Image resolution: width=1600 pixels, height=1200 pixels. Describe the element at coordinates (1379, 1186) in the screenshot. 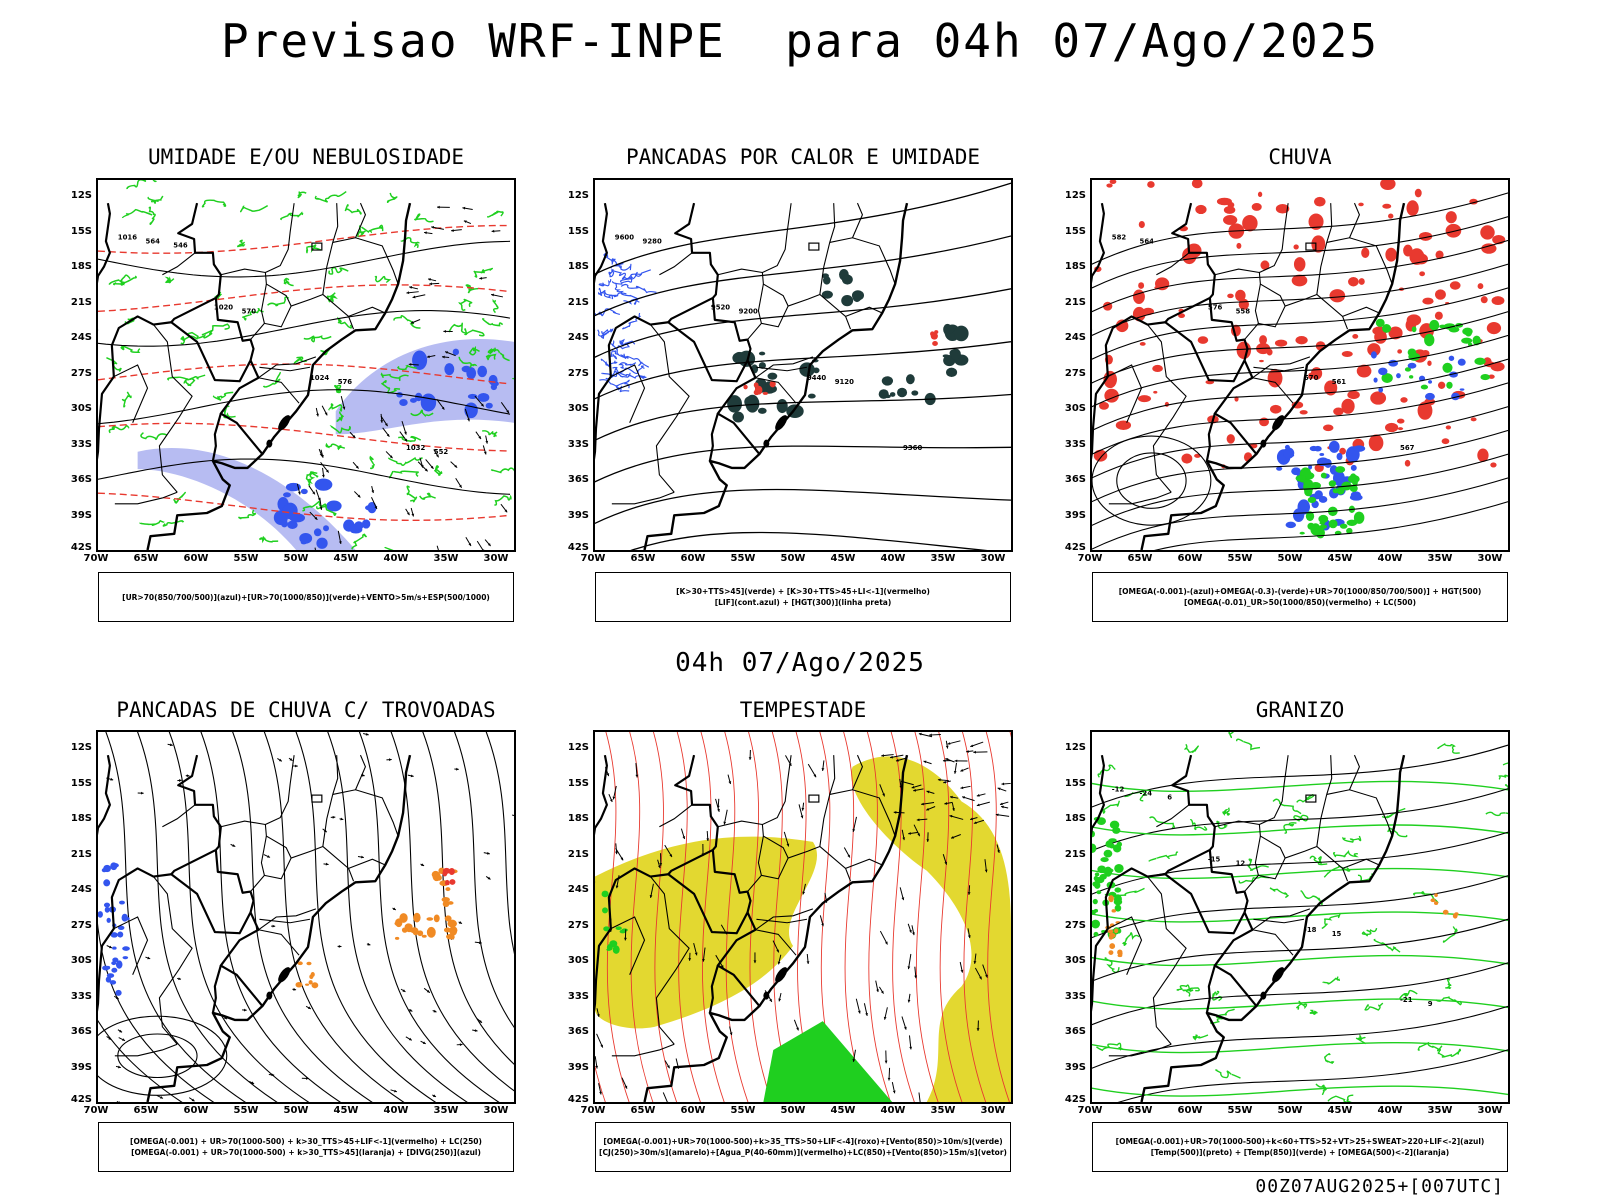

I see `run-timestamp: 00Z07AUG2025+[007UTC]` at that location.